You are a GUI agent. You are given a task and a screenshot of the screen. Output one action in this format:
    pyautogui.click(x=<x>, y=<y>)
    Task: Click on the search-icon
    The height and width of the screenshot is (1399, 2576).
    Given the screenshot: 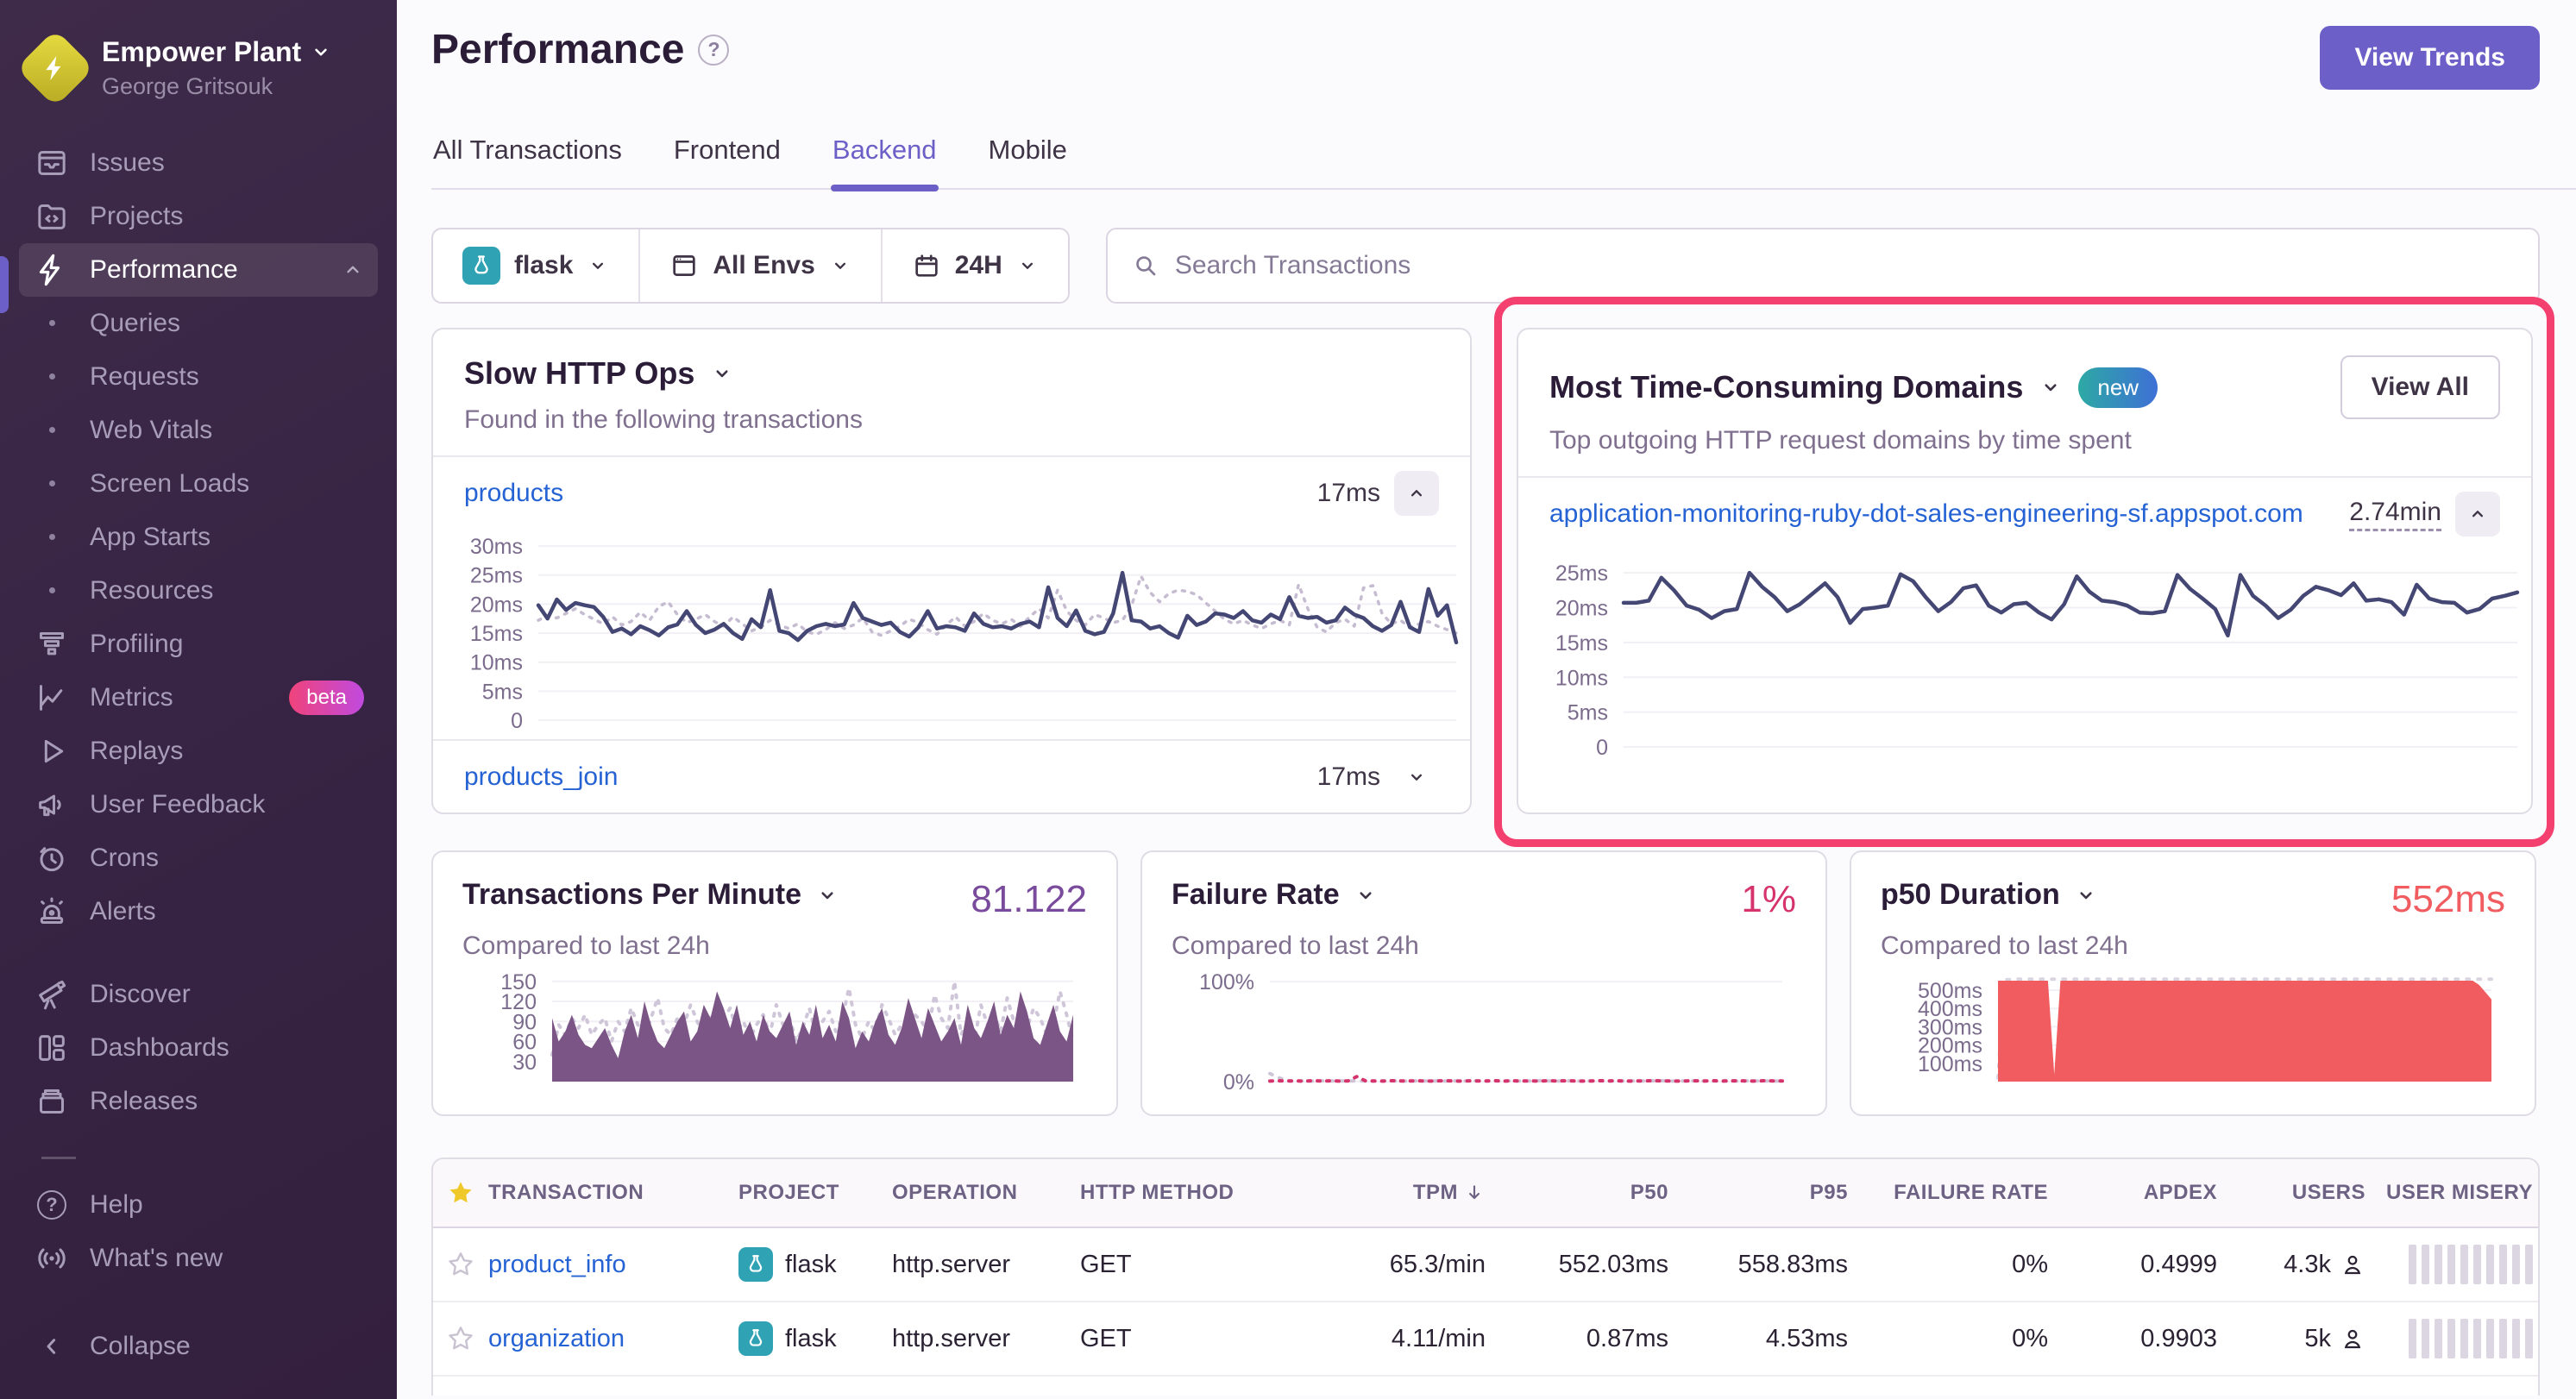 What is the action you would take?
    pyautogui.click(x=1146, y=266)
    